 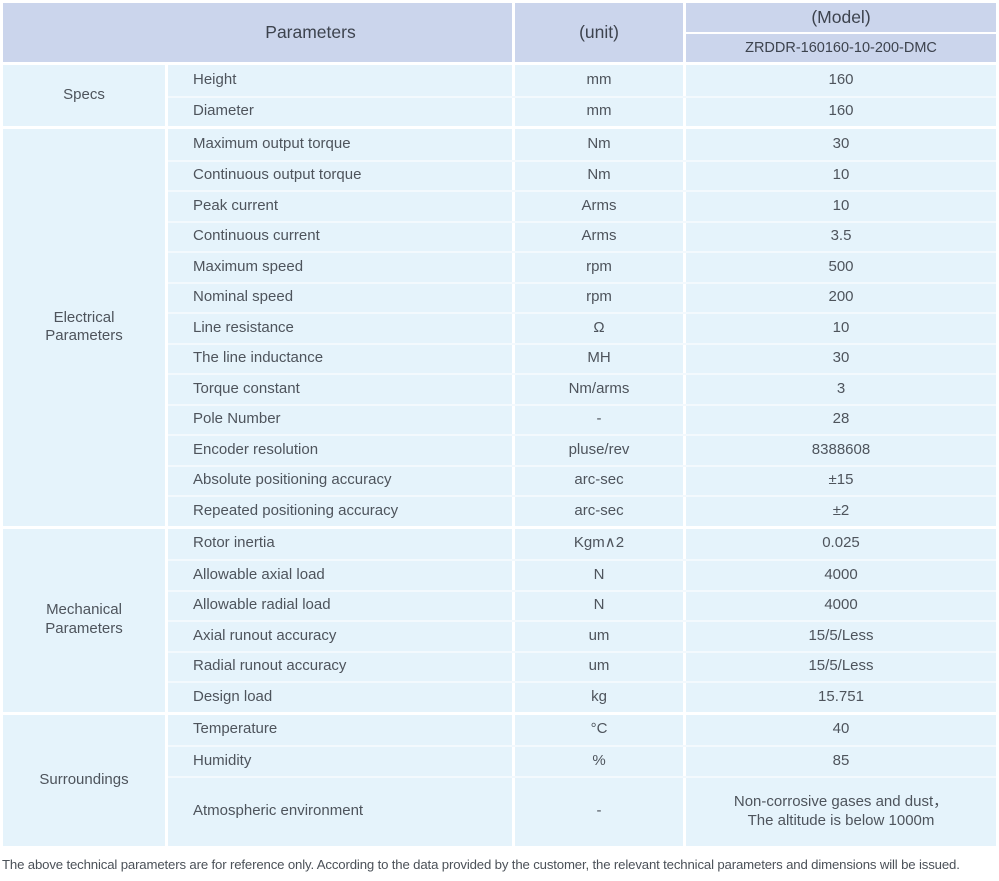 What do you see at coordinates (84, 780) in the screenshot?
I see `section-label: Surroundings` at bounding box center [84, 780].